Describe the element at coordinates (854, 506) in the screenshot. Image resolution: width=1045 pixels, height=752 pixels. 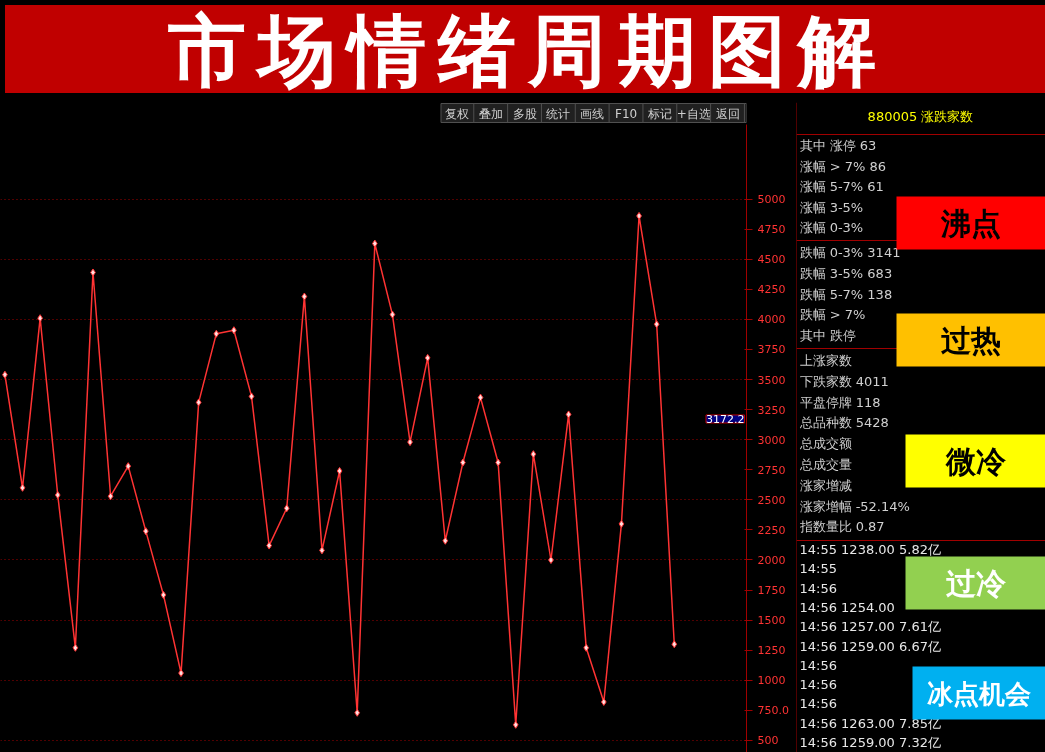
I see `text: 涨家增幅 -52.14%` at that location.